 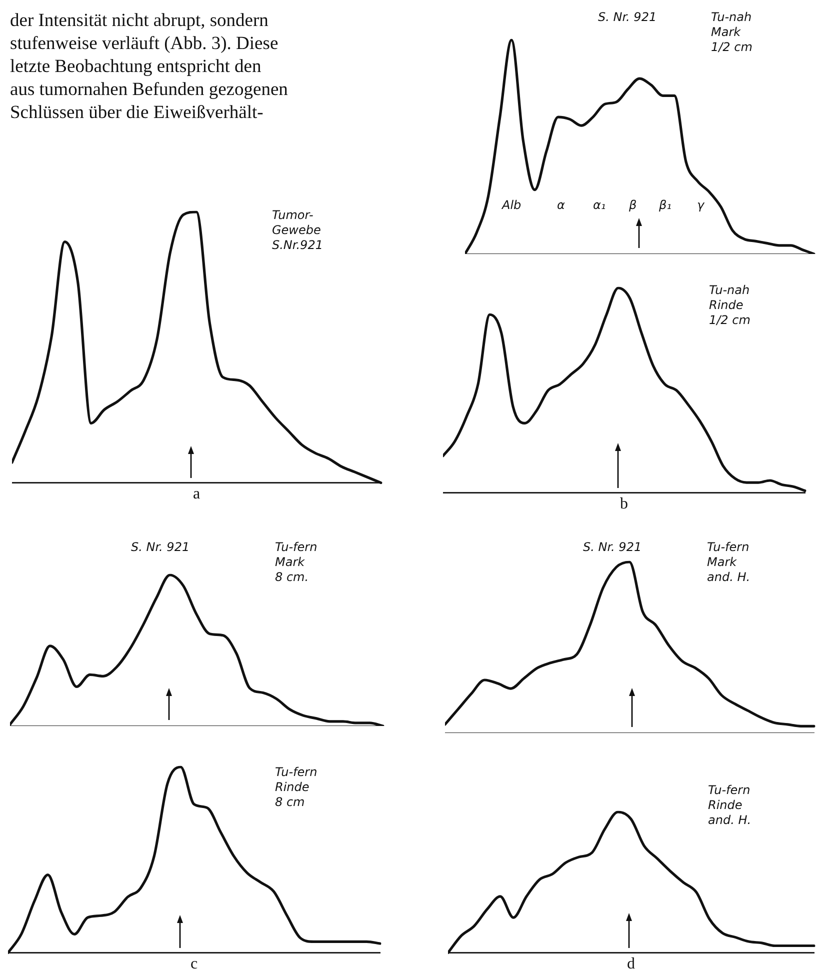 What do you see at coordinates (728, 562) in the screenshot?
I see `annotation: Tu-fern Mark and. H.` at bounding box center [728, 562].